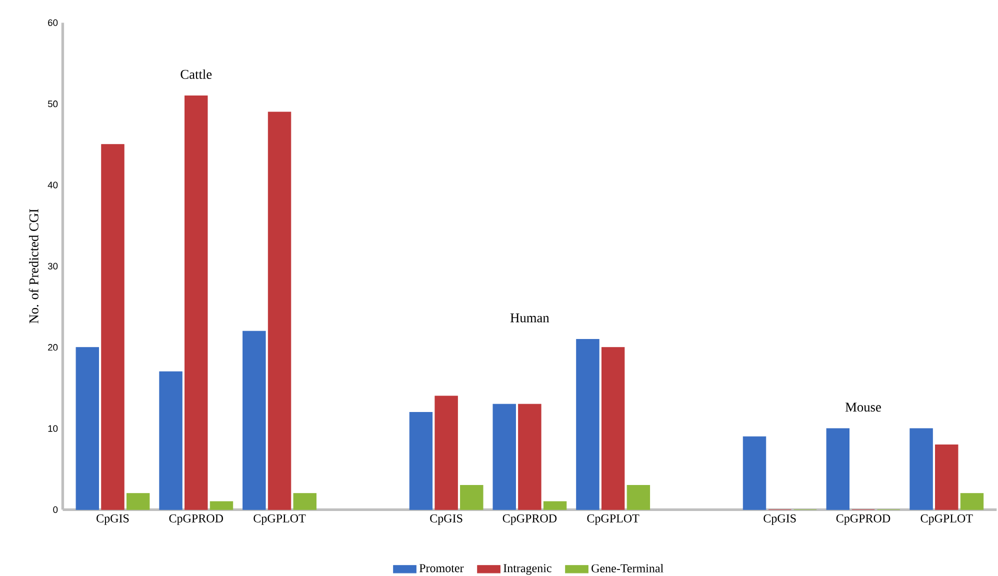 This screenshot has height=576, width=998. What do you see at coordinates (53, 103) in the screenshot?
I see `y-tick-label: 50` at bounding box center [53, 103].